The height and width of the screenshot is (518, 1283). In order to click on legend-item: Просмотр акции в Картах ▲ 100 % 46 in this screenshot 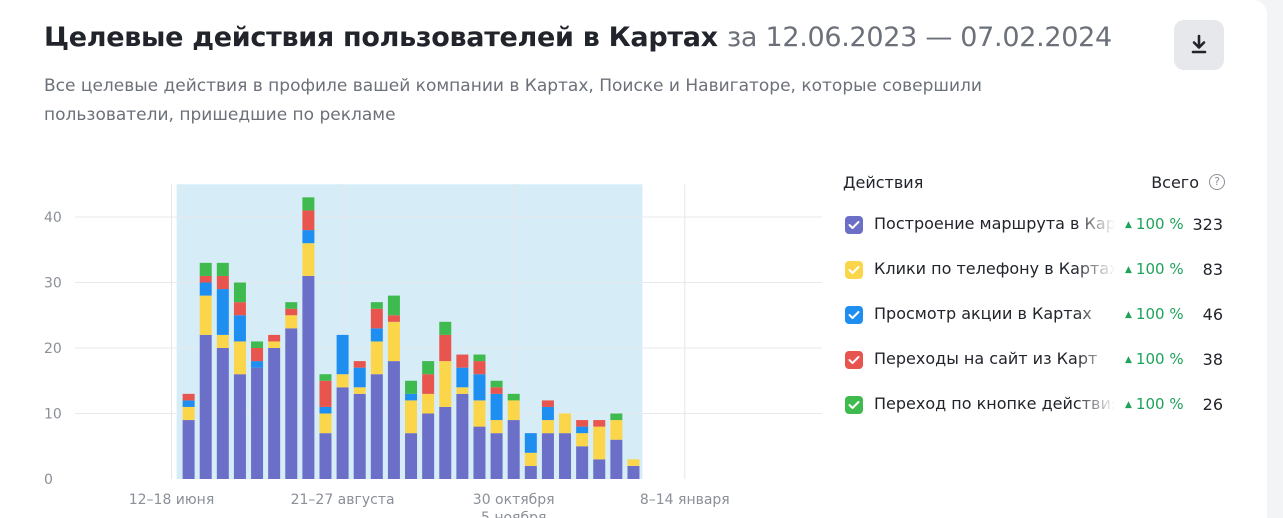, I will do `click(1043, 316)`.